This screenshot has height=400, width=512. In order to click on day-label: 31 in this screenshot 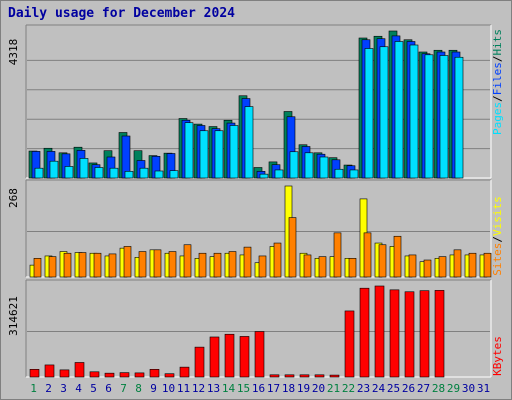, I will do `click(483, 388)`.